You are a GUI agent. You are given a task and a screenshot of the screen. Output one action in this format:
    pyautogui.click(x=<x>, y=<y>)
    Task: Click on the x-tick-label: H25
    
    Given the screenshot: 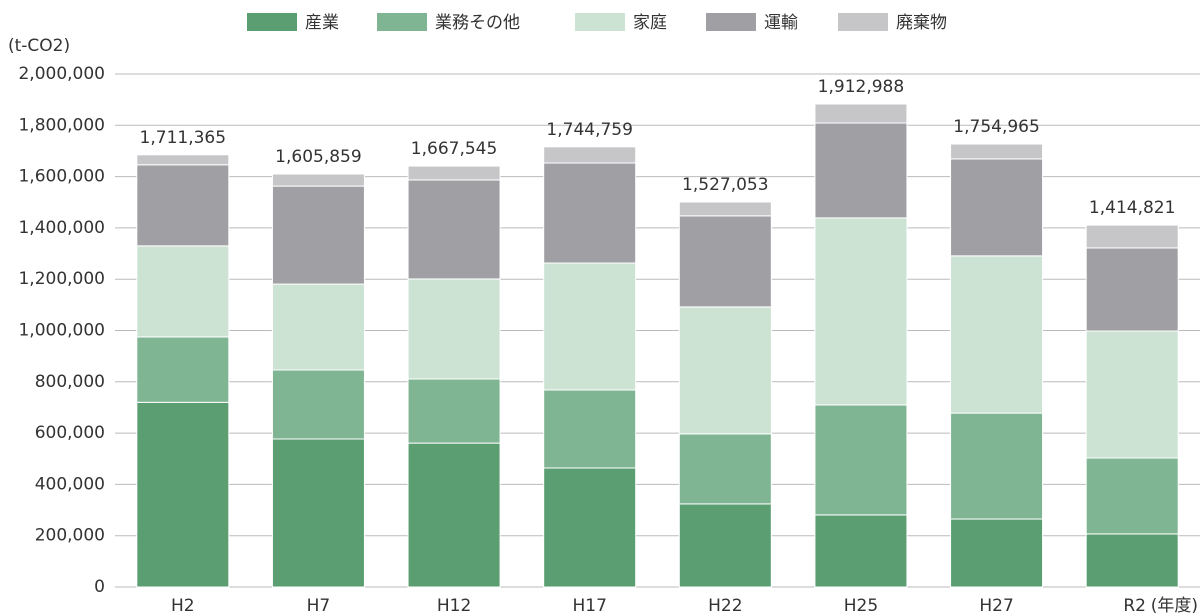 What is the action you would take?
    pyautogui.click(x=861, y=606)
    